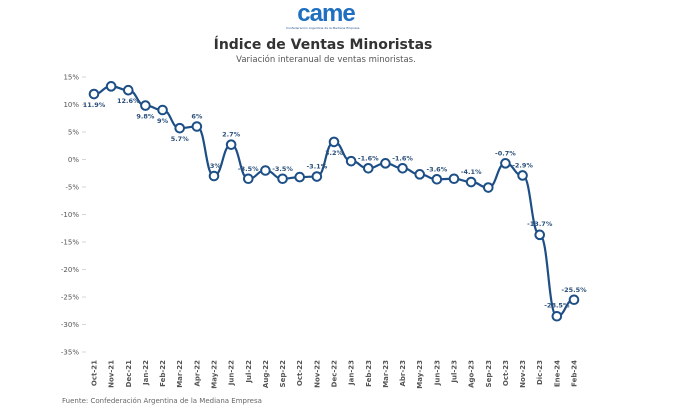 Image resolution: width=700 pixels, height=417 pixels. What do you see at coordinates (575, 373) in the screenshot?
I see `x-tick-label: Feb-24` at bounding box center [575, 373].